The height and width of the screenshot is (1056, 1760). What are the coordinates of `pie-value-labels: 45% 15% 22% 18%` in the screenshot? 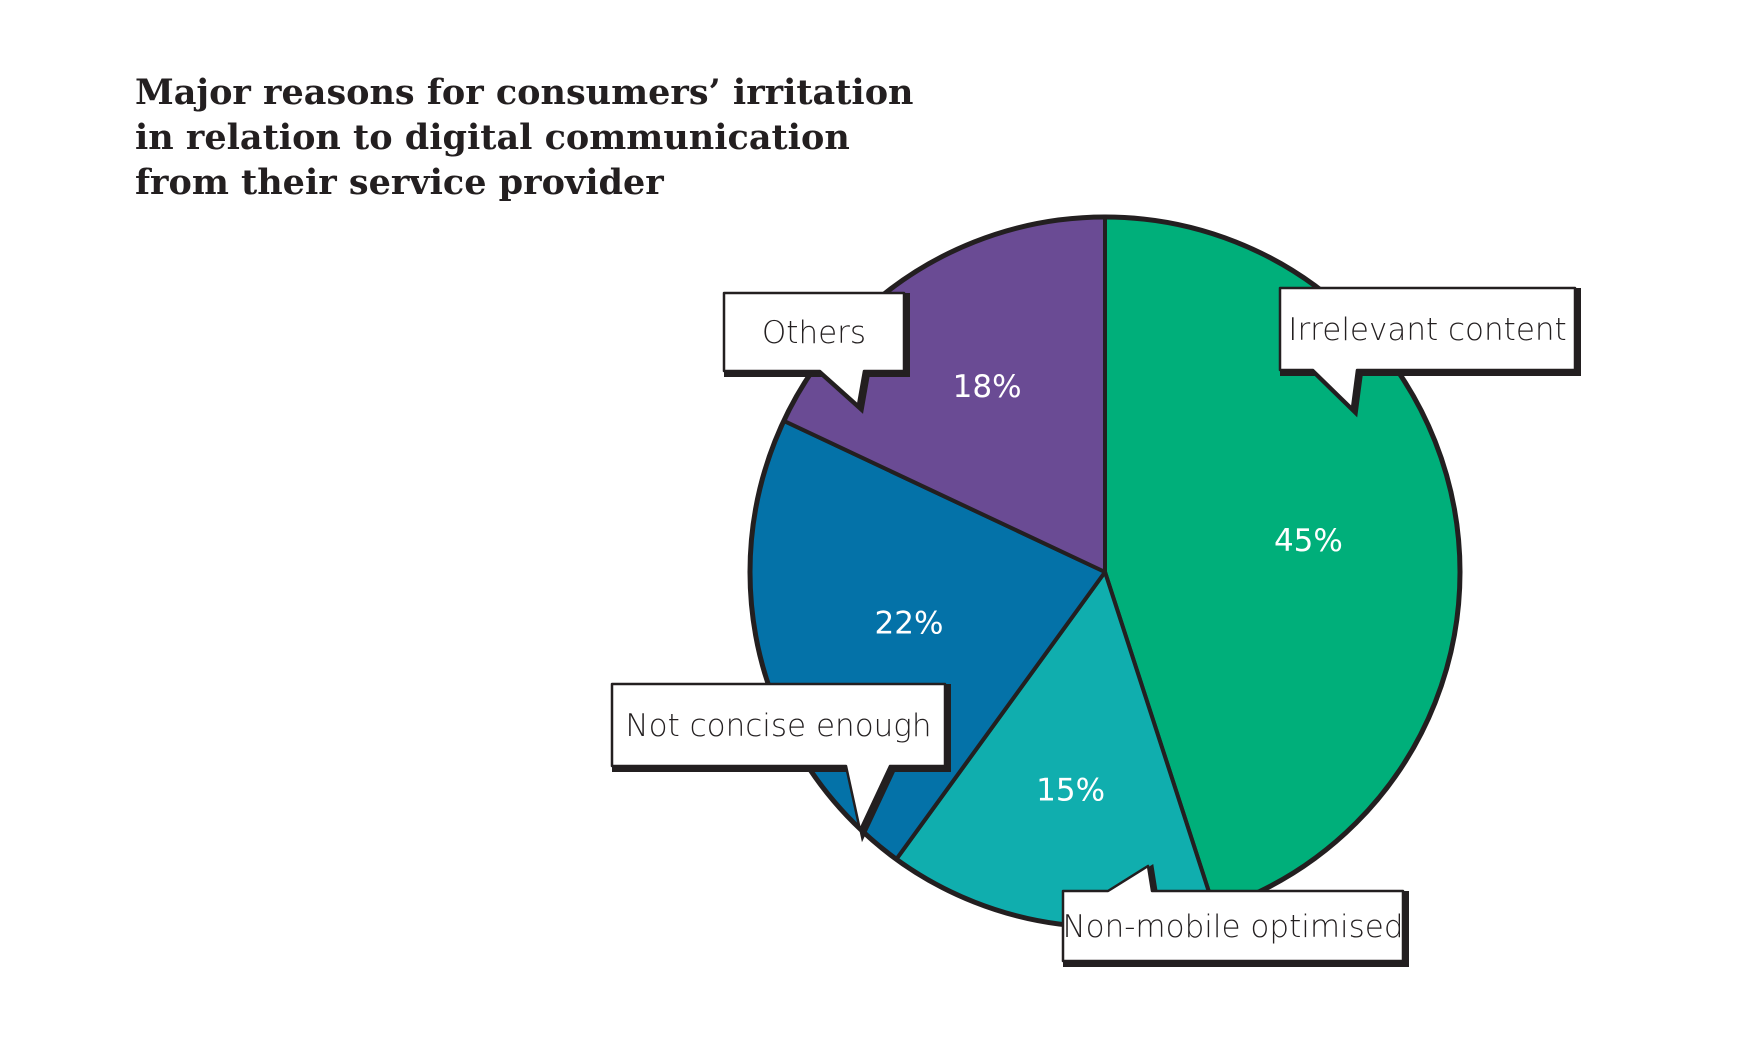 It's located at (1109, 588).